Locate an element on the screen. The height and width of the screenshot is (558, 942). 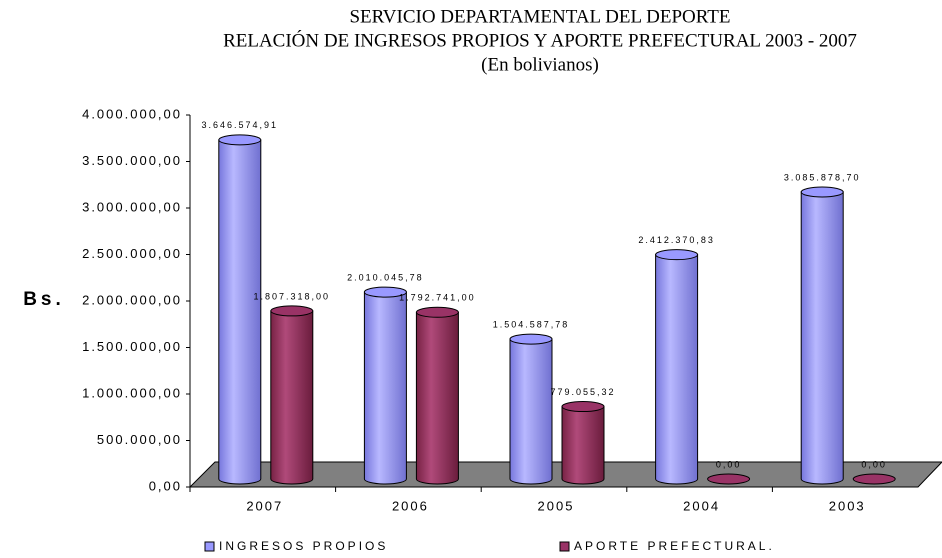
data-label: 1.792.741,00 is located at coordinates (437, 298).